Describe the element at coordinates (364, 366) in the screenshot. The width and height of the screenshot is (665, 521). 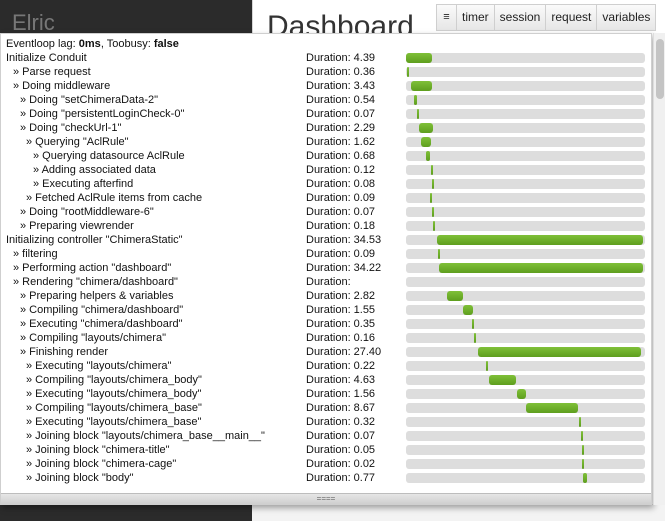
I see `duration-value: 0.22` at that location.